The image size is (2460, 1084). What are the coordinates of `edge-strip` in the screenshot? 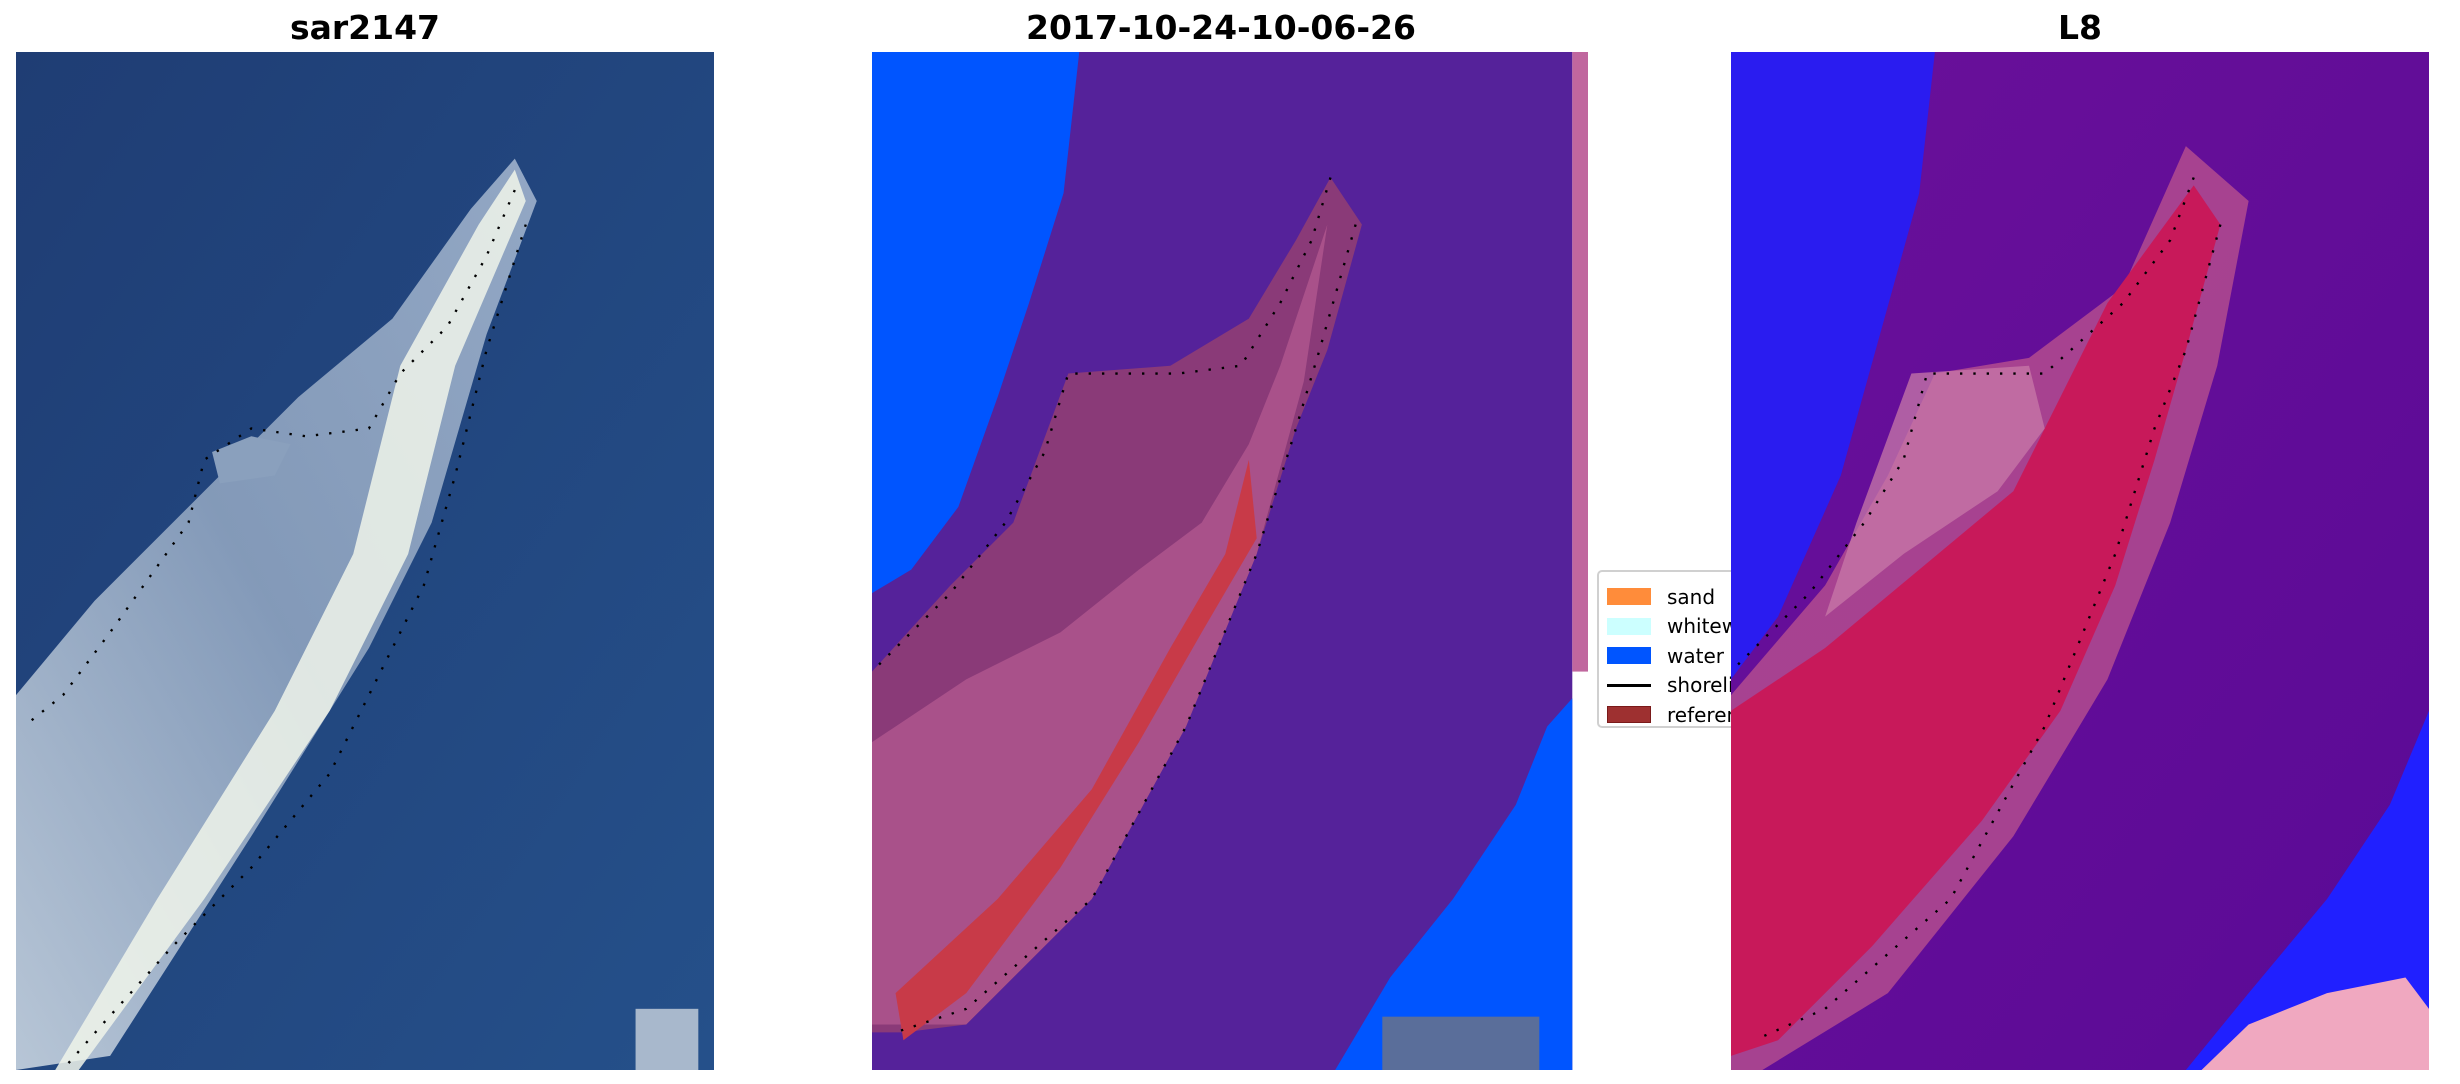 It's located at (1580, 362).